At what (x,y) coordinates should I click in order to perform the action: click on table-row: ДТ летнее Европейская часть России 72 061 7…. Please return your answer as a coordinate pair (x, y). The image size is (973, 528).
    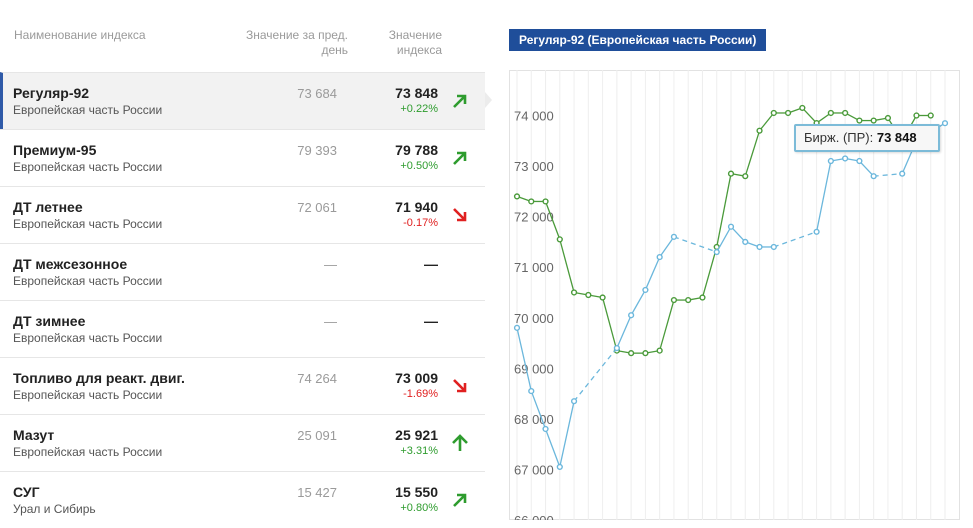
    Looking at the image, I should click on (242, 214).